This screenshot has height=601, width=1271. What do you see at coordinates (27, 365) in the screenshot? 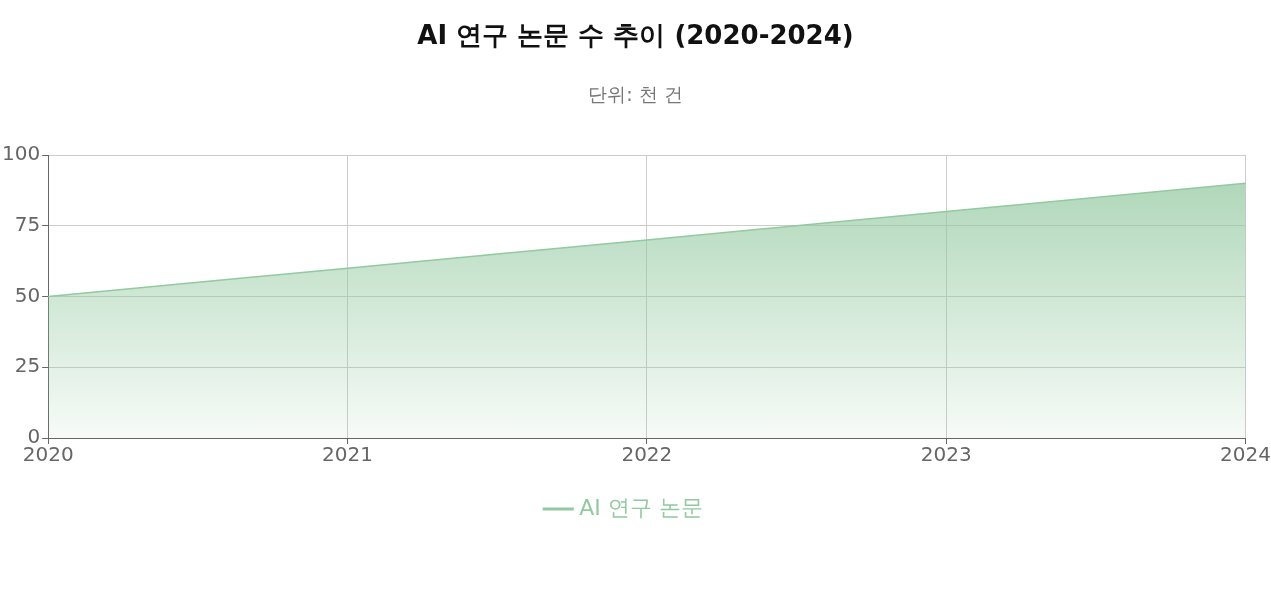
I see `y-tick-label: 25` at bounding box center [27, 365].